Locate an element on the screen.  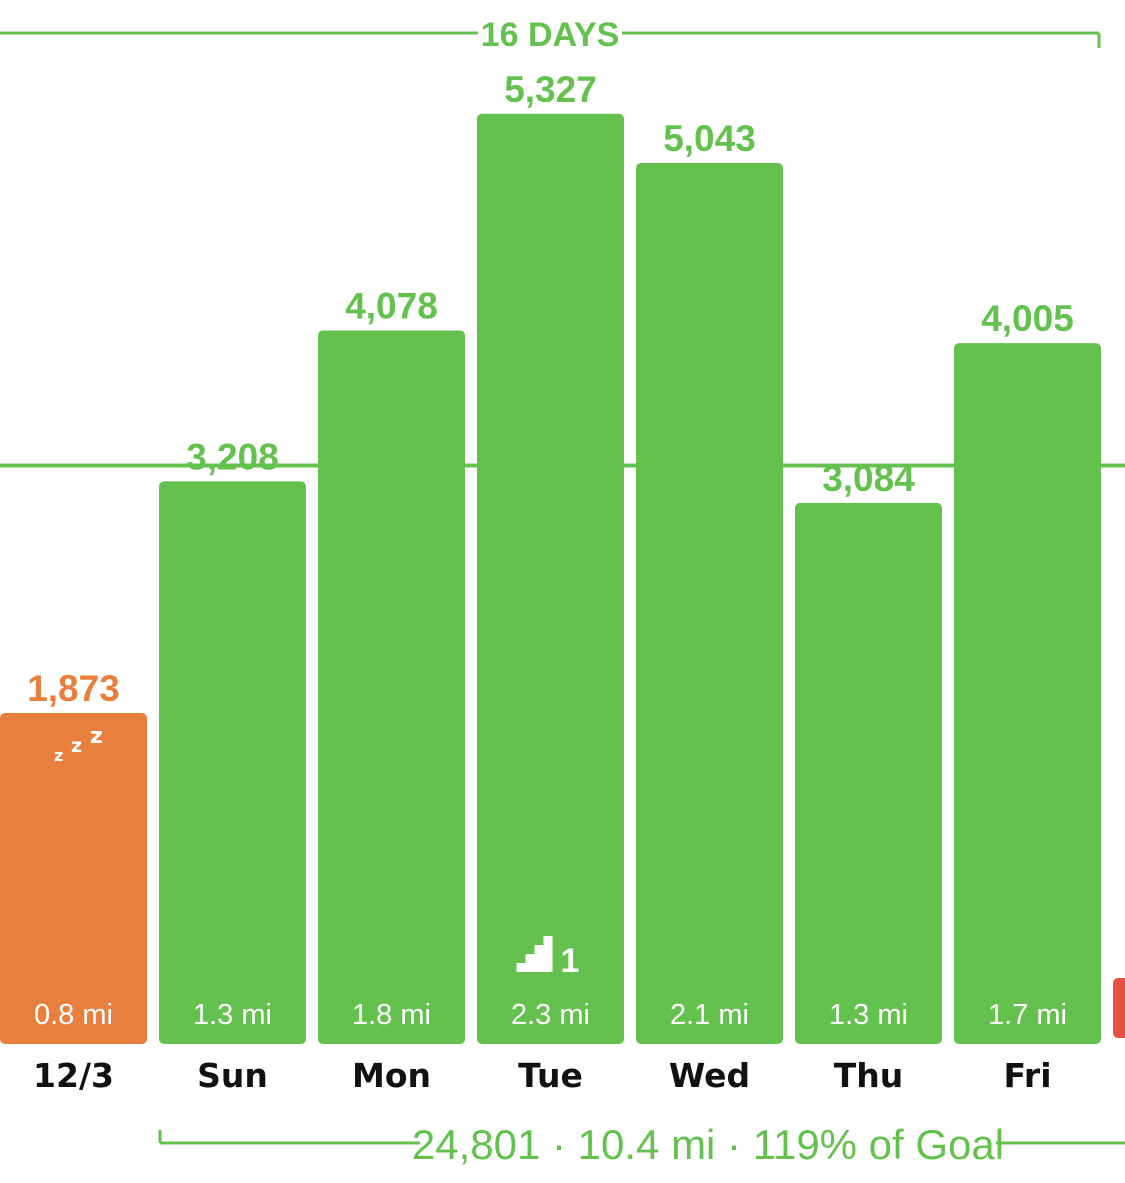
stairs-count-label: 1 is located at coordinates (570, 961).